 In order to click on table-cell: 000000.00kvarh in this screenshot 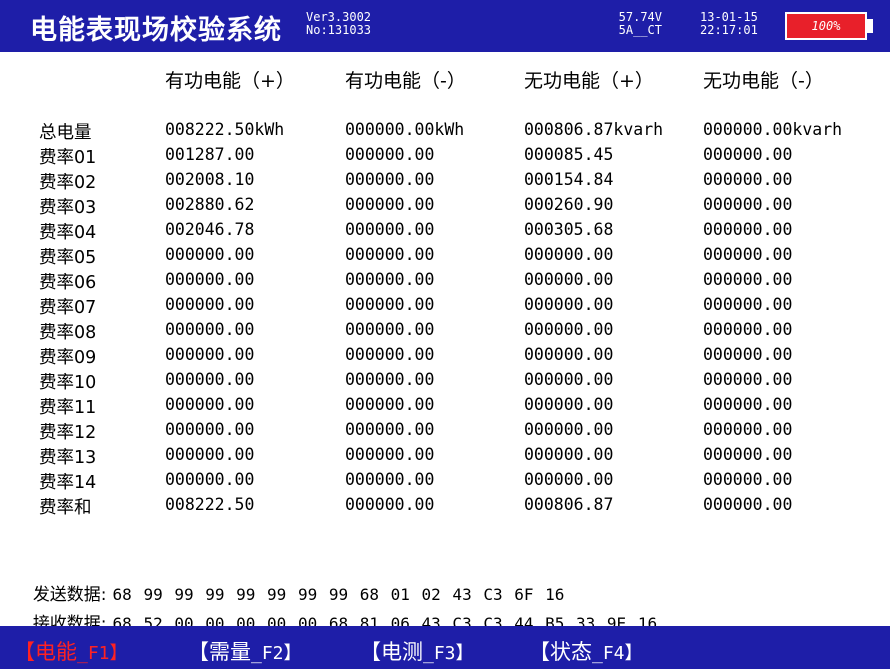, I will do `click(773, 129)`.